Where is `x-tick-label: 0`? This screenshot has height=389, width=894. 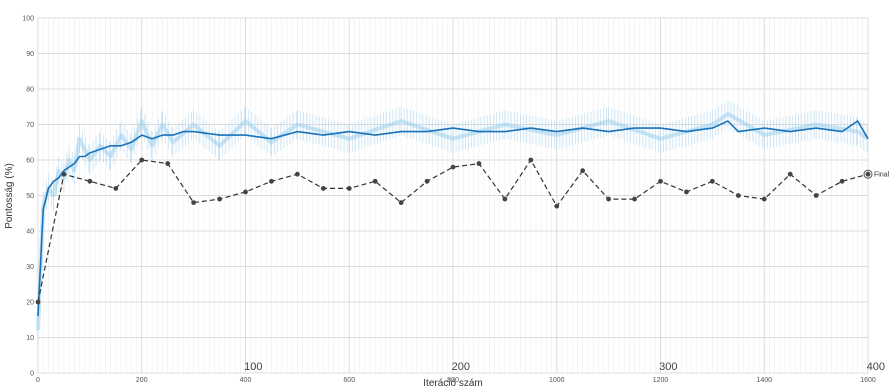
x-tick-label: 0 is located at coordinates (38, 380).